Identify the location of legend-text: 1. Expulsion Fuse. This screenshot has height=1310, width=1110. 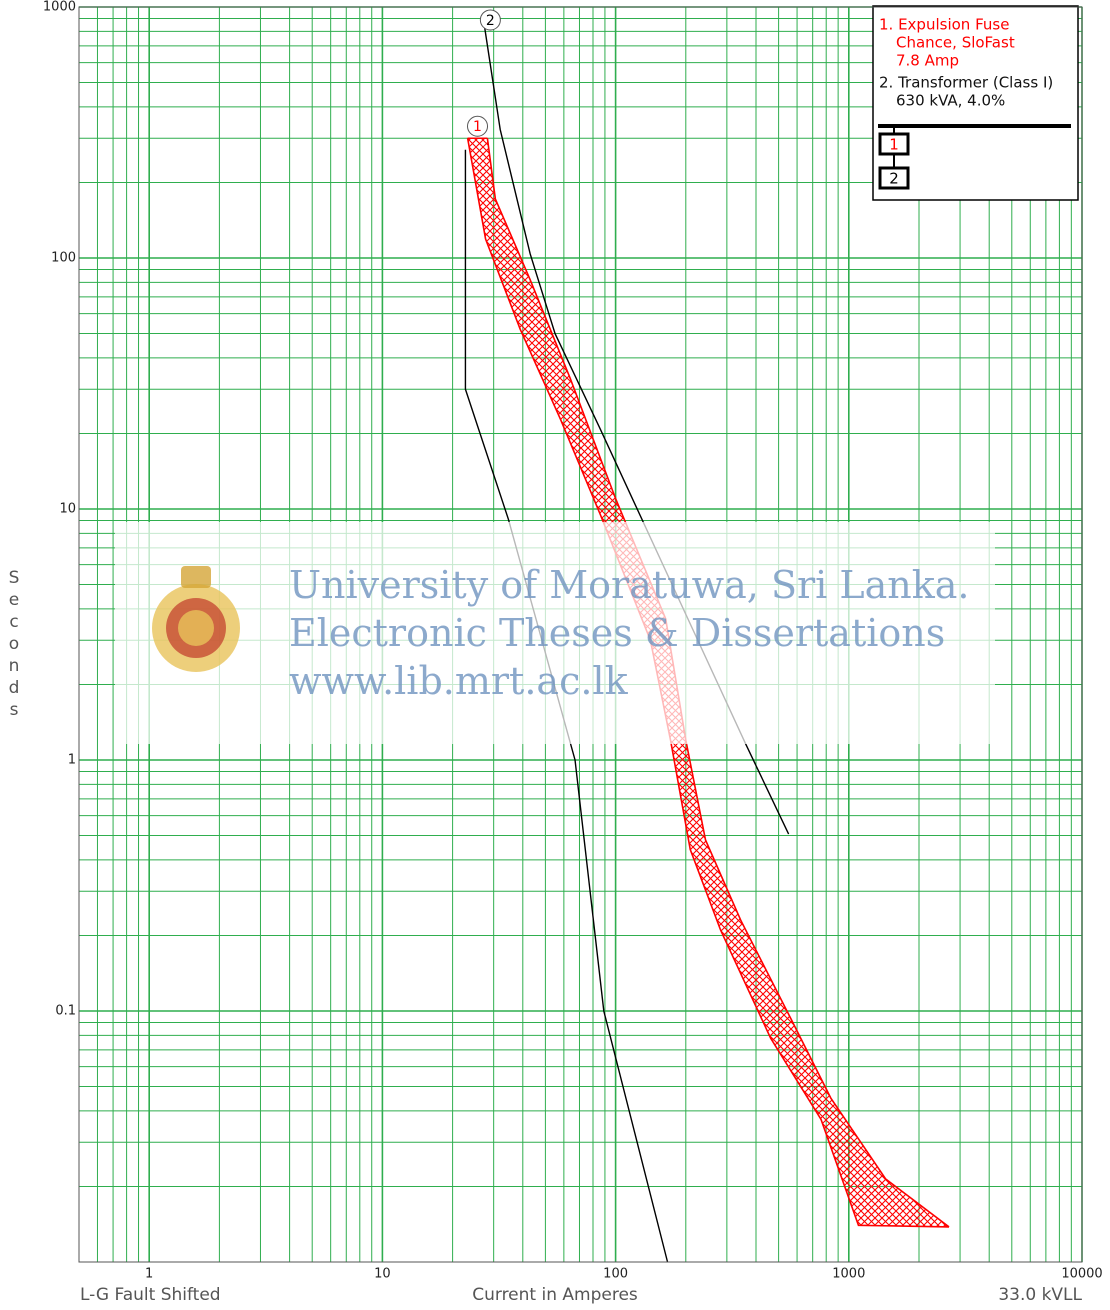
(944, 25).